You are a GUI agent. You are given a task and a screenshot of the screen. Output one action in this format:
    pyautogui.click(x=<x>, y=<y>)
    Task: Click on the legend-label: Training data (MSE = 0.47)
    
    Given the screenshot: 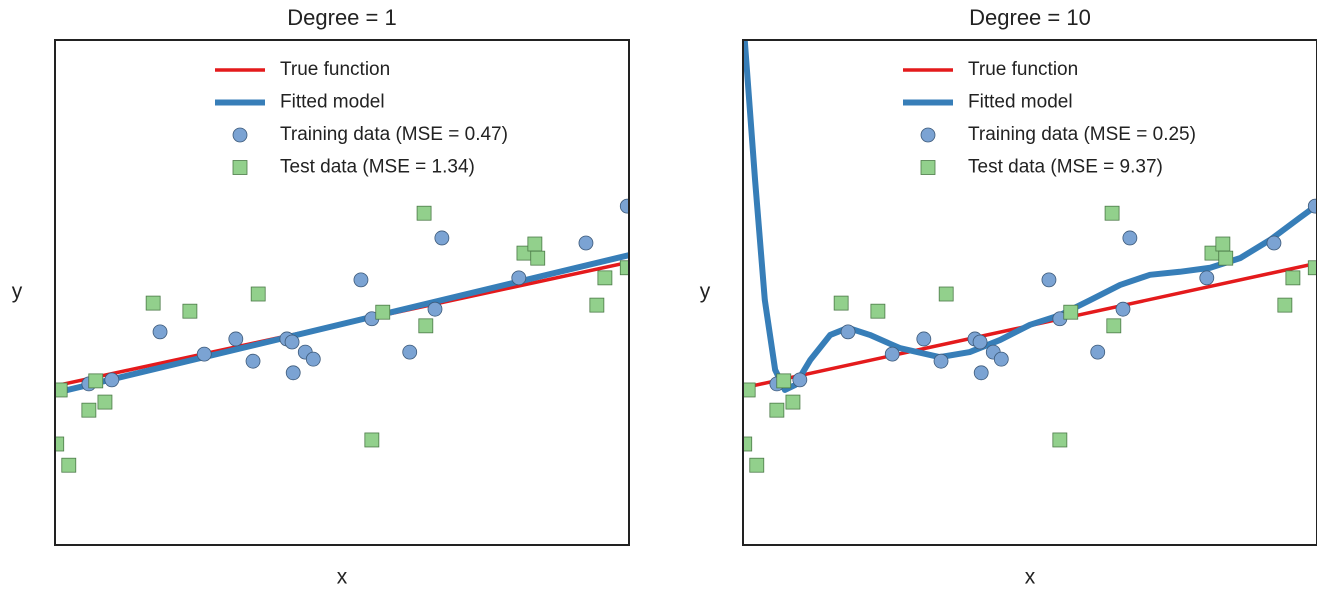 What is the action you would take?
    pyautogui.click(x=394, y=134)
    